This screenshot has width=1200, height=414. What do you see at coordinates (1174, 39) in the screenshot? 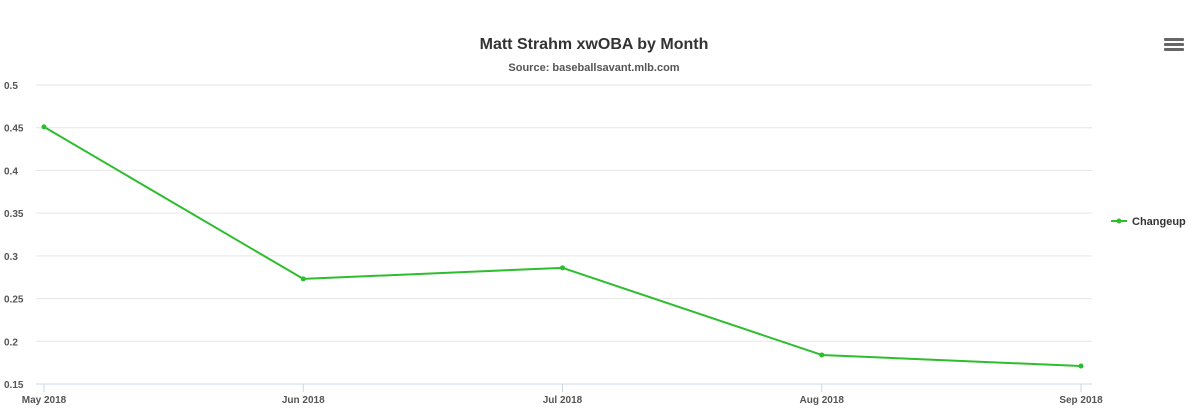
I see `menu-bar-top` at bounding box center [1174, 39].